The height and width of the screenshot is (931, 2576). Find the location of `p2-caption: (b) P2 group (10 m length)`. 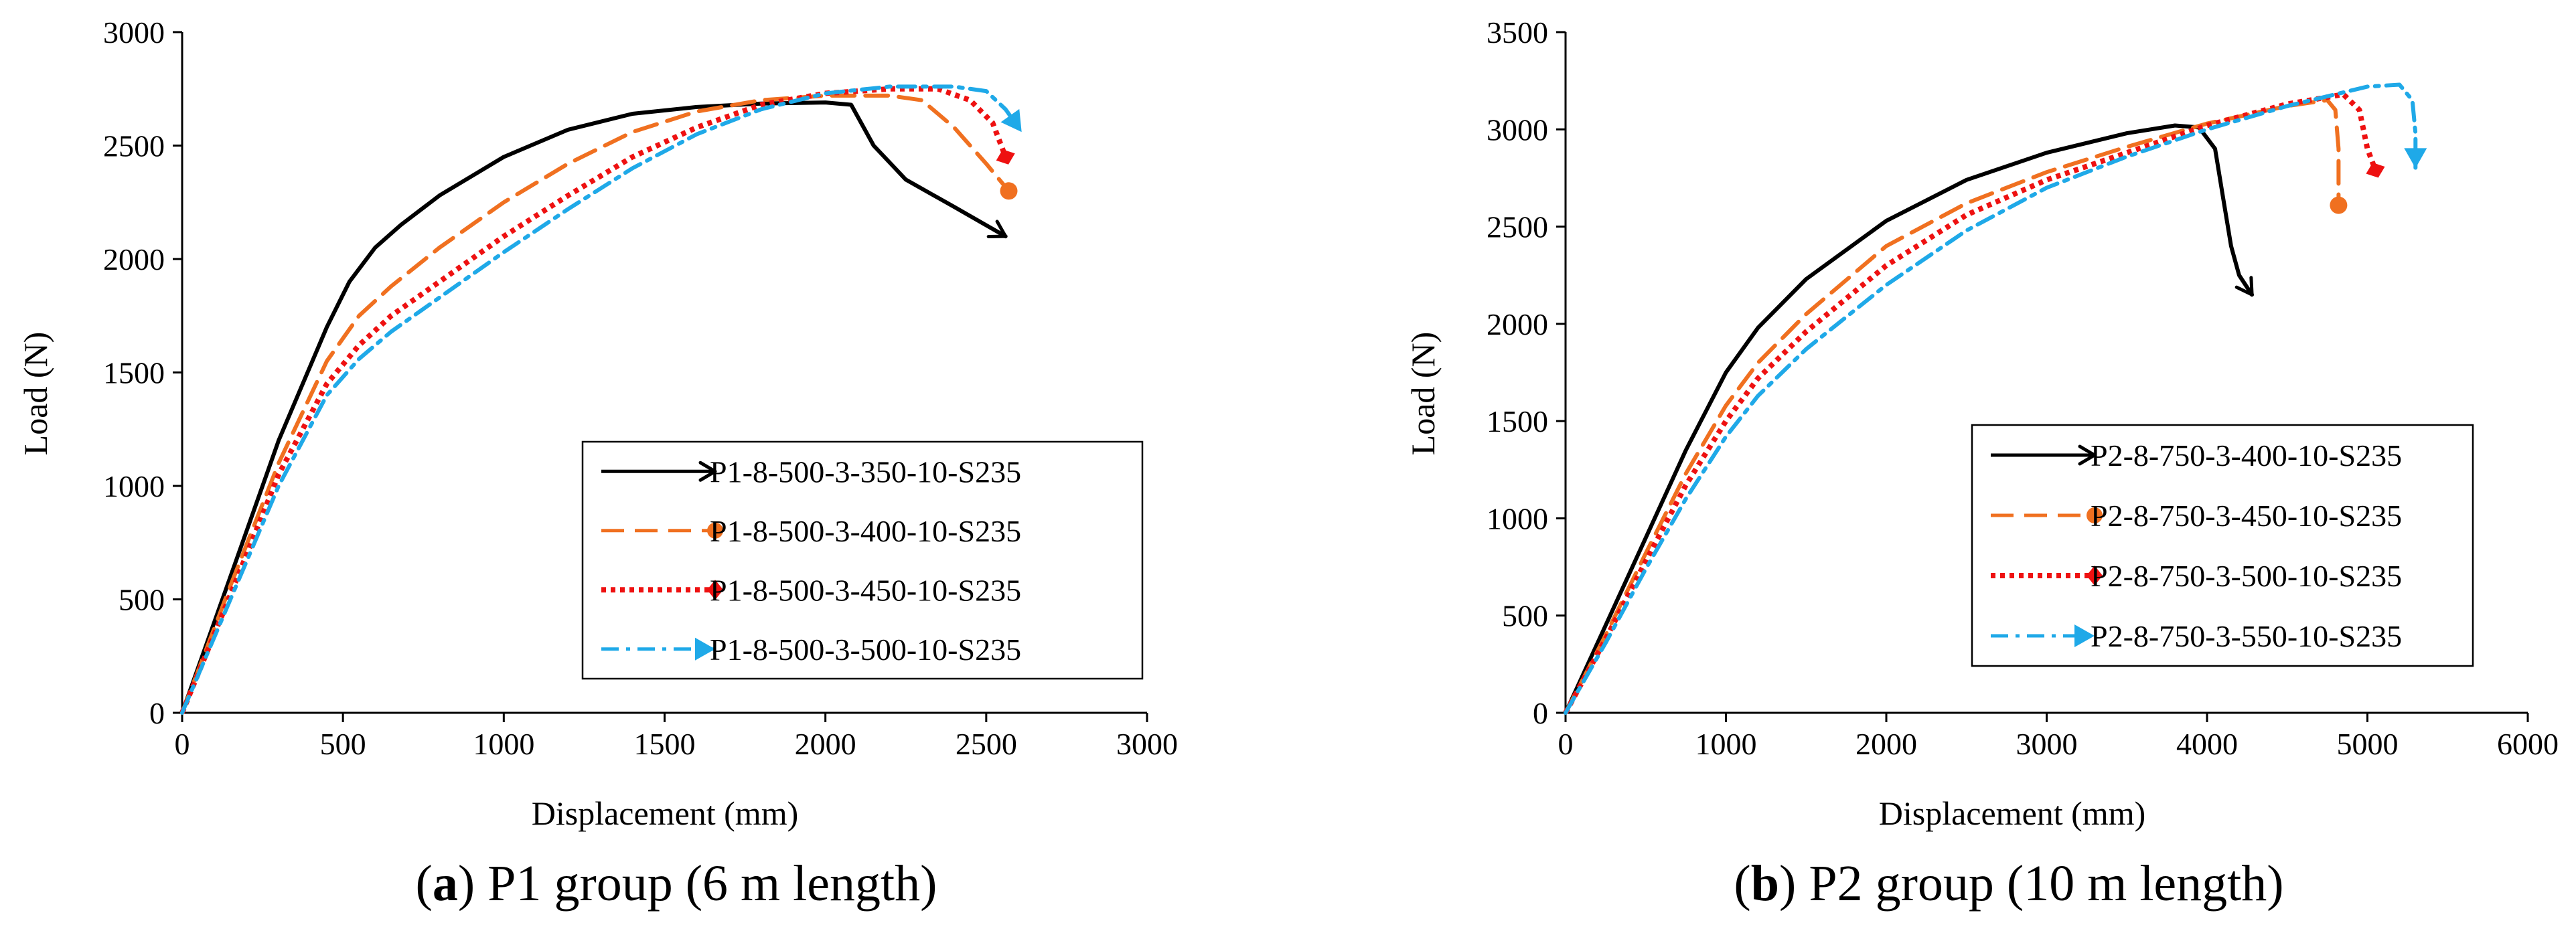

p2-caption: (b) P2 group (10 m length) is located at coordinates (2009, 883).